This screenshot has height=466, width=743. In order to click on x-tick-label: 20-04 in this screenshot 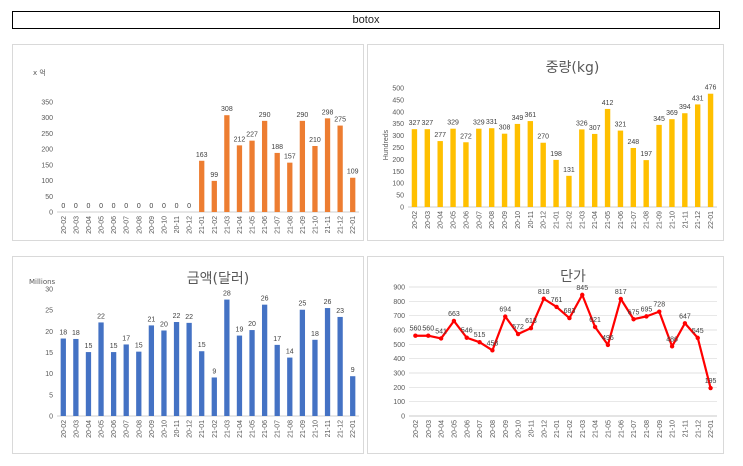, I will do `click(441, 220)`.